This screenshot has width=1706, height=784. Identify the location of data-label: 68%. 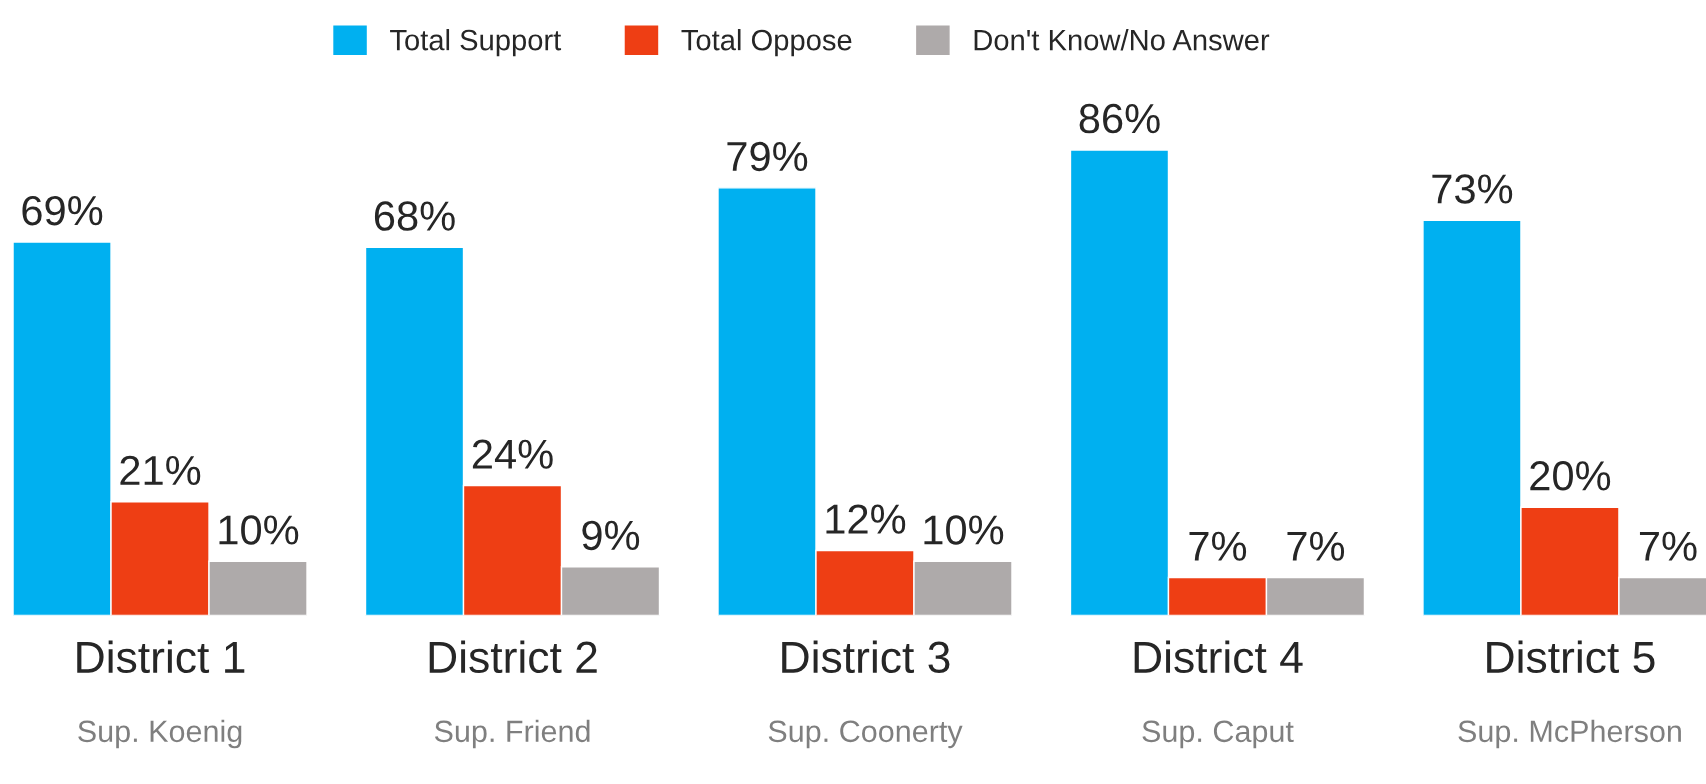
(414, 216).